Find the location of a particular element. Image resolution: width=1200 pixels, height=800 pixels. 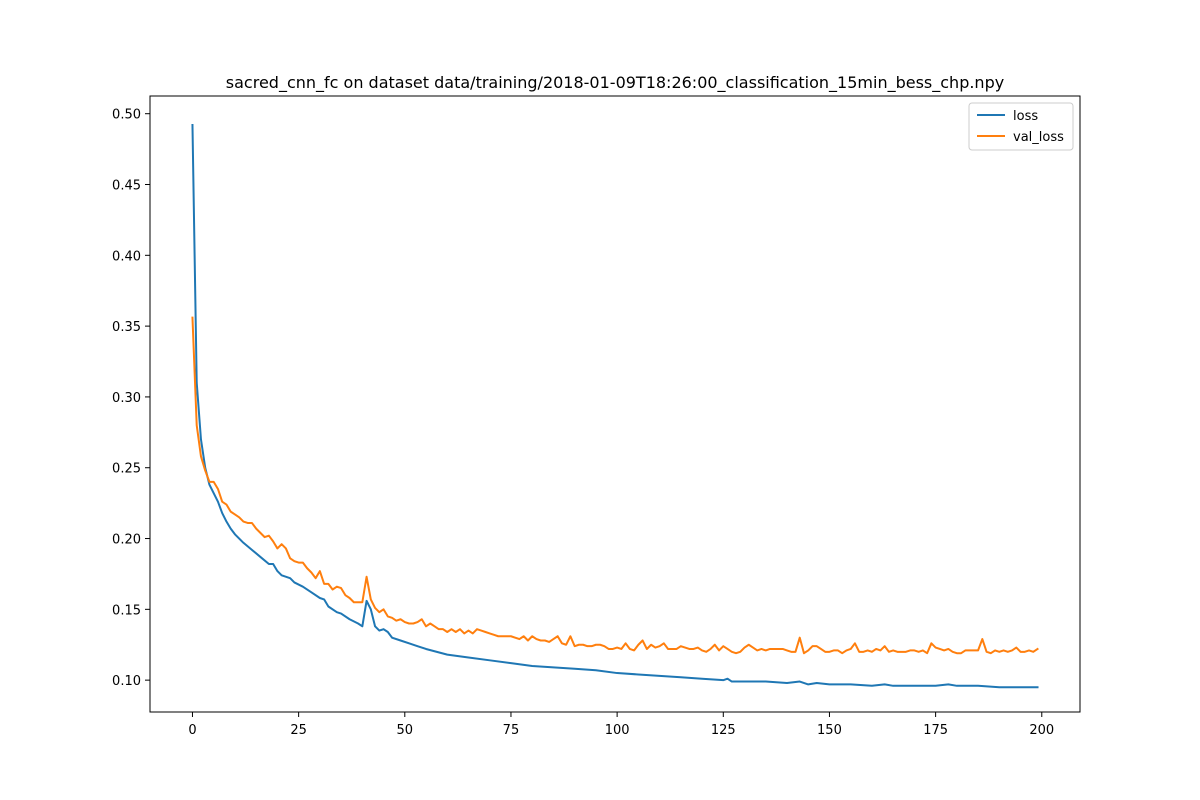

y-axis: 0.10 0.15 0.20 0.25 0.30 0.35 0.40 0.45 0.50 is located at coordinates (131, 398).